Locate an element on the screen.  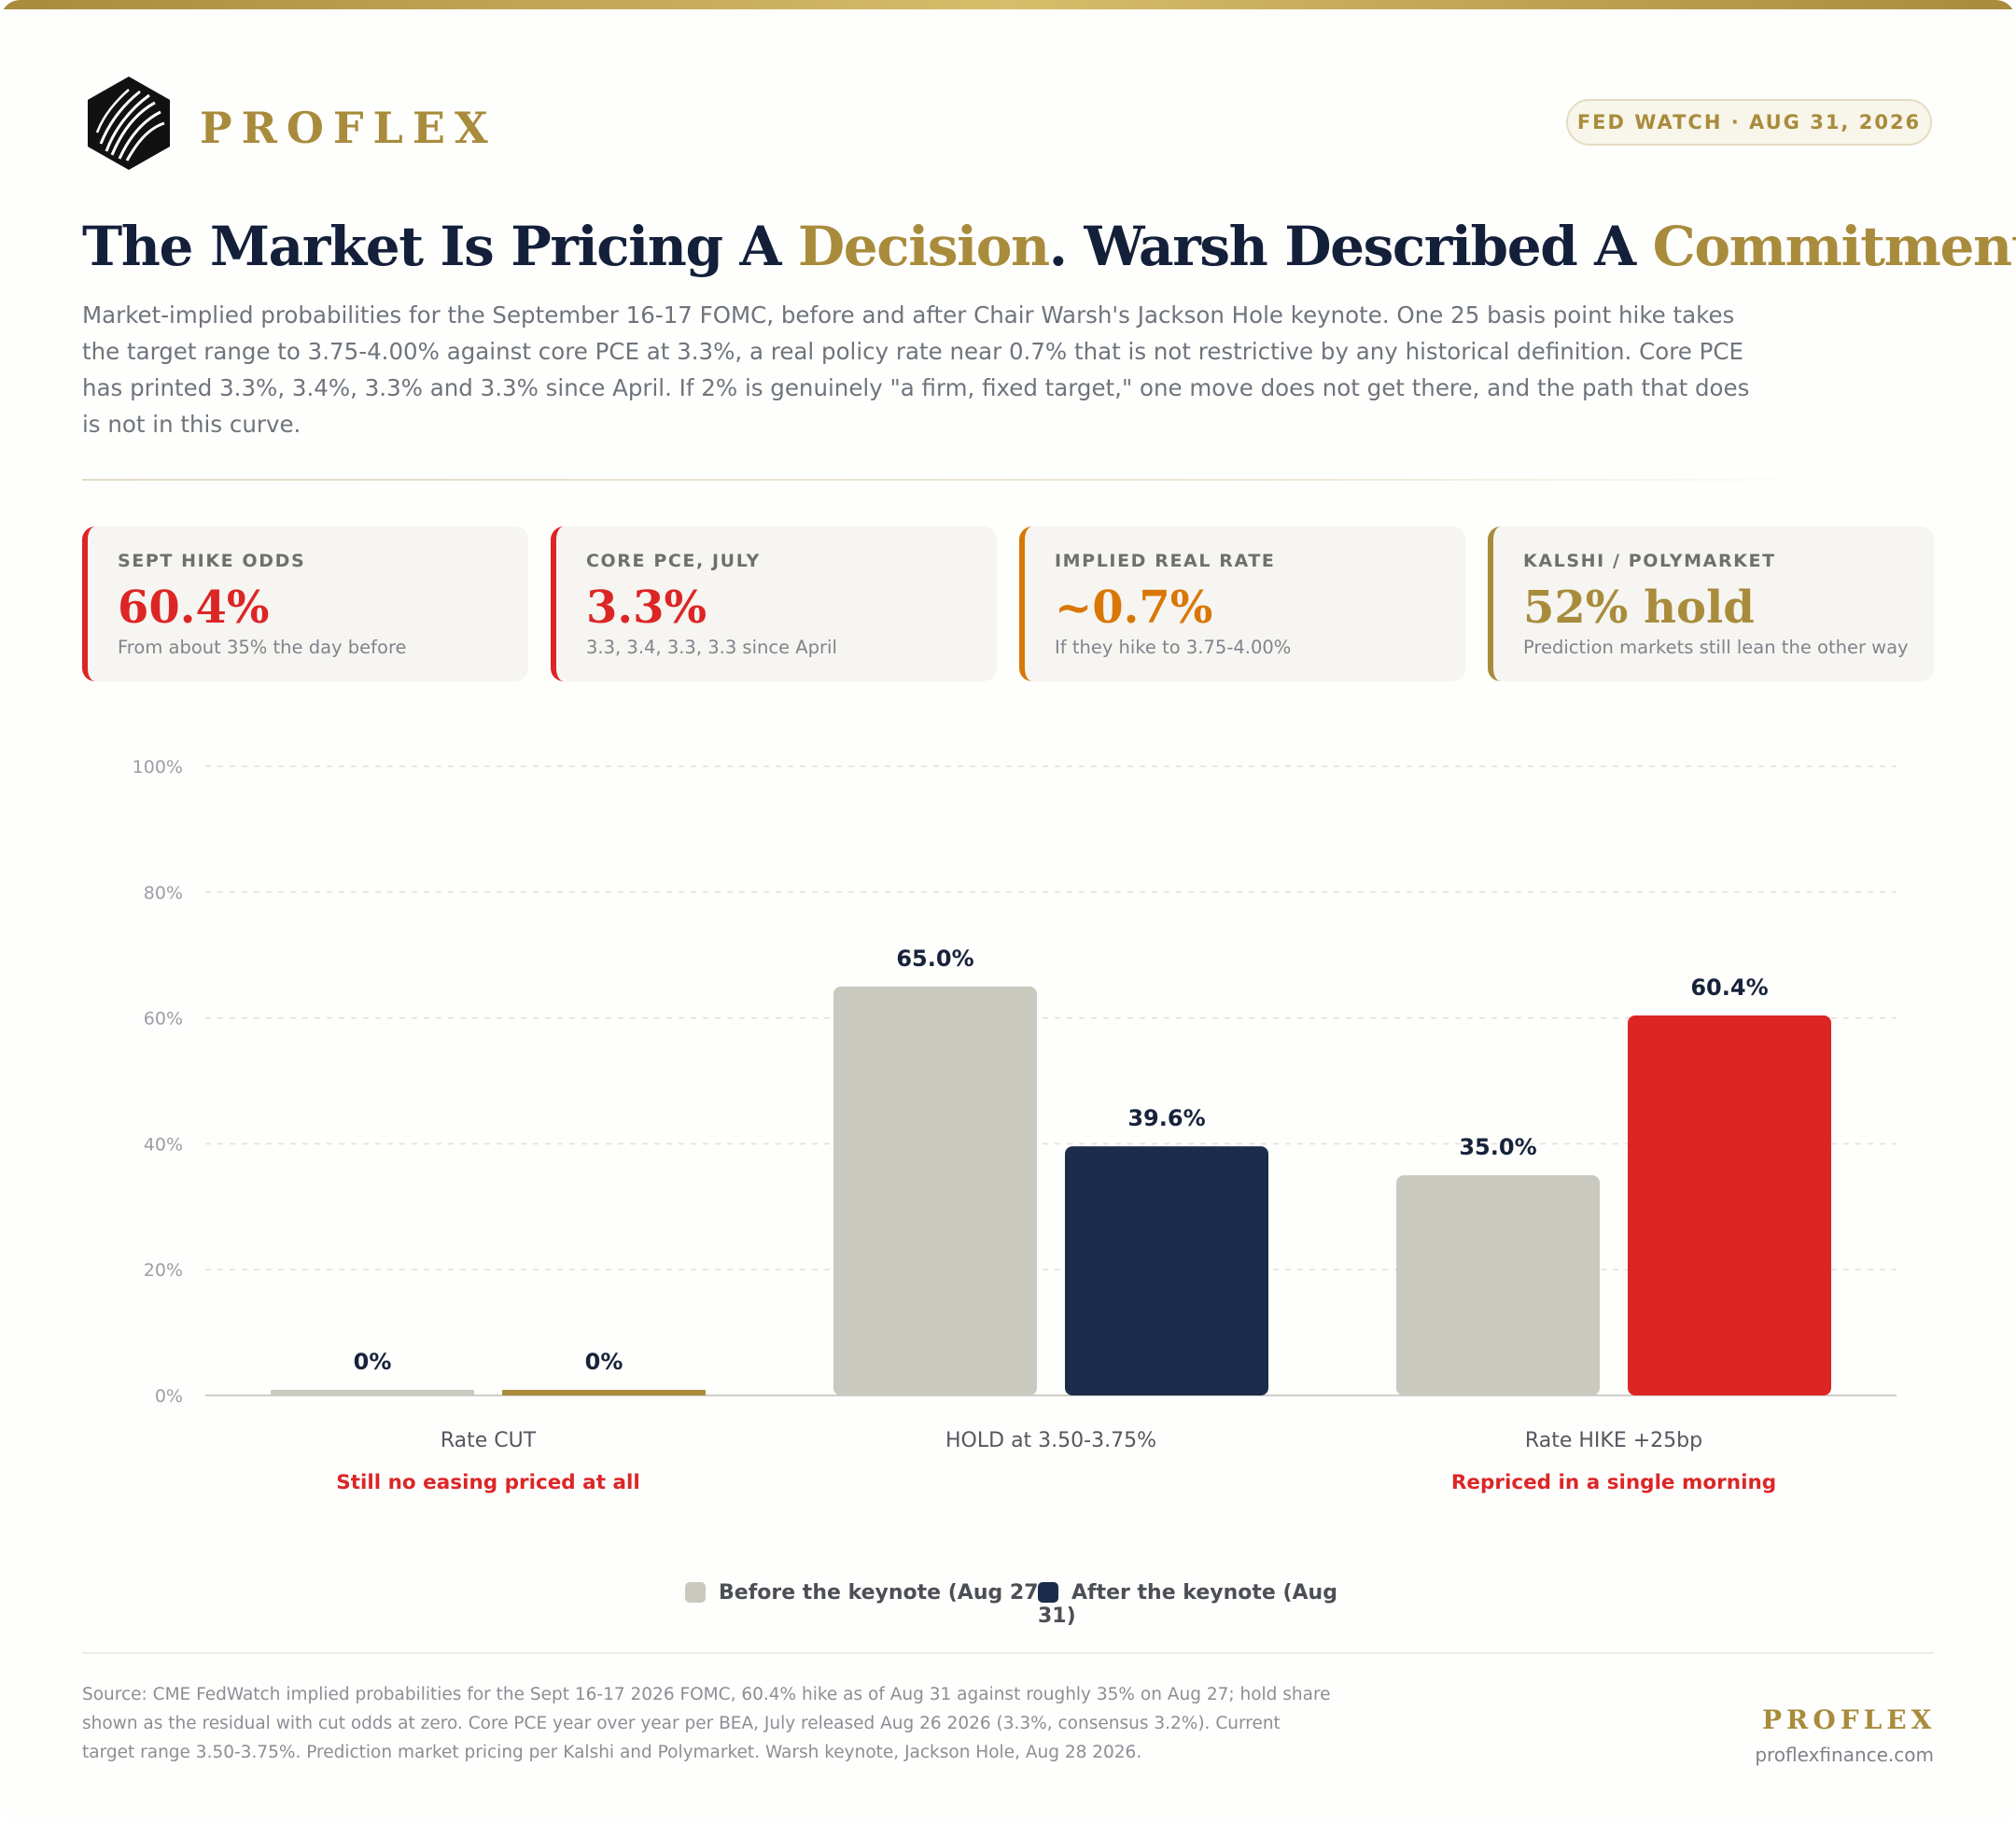
stat-note: If they hike to 3.75-4.00% is located at coordinates (1173, 647).